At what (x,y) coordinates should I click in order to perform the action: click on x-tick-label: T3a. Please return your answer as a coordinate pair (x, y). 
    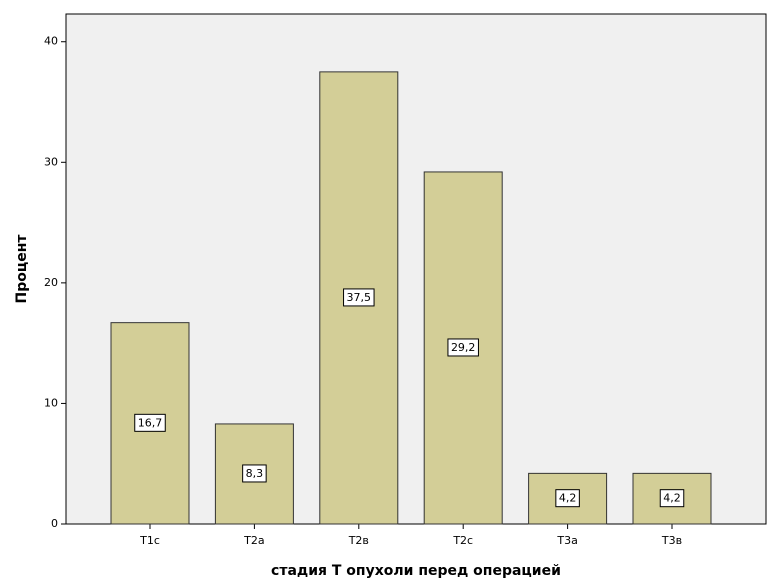
    Looking at the image, I should click on (566, 540).